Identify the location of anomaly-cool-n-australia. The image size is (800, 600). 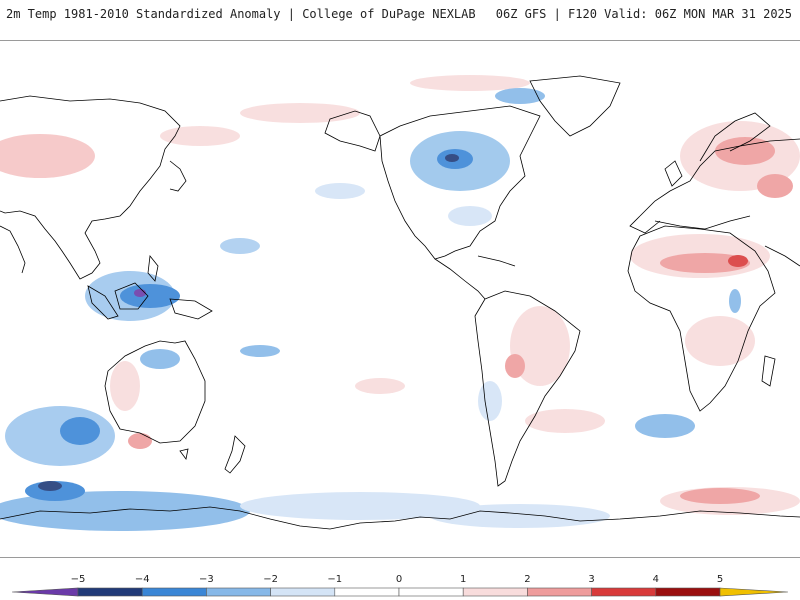
(160, 359).